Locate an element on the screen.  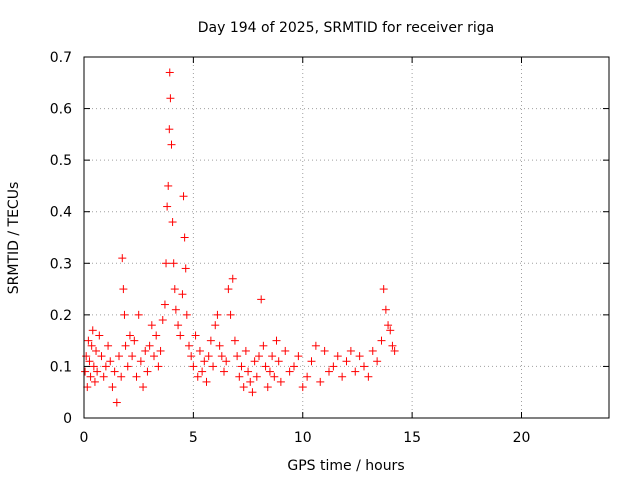
x-tick-label: 0 is located at coordinates (84, 438).